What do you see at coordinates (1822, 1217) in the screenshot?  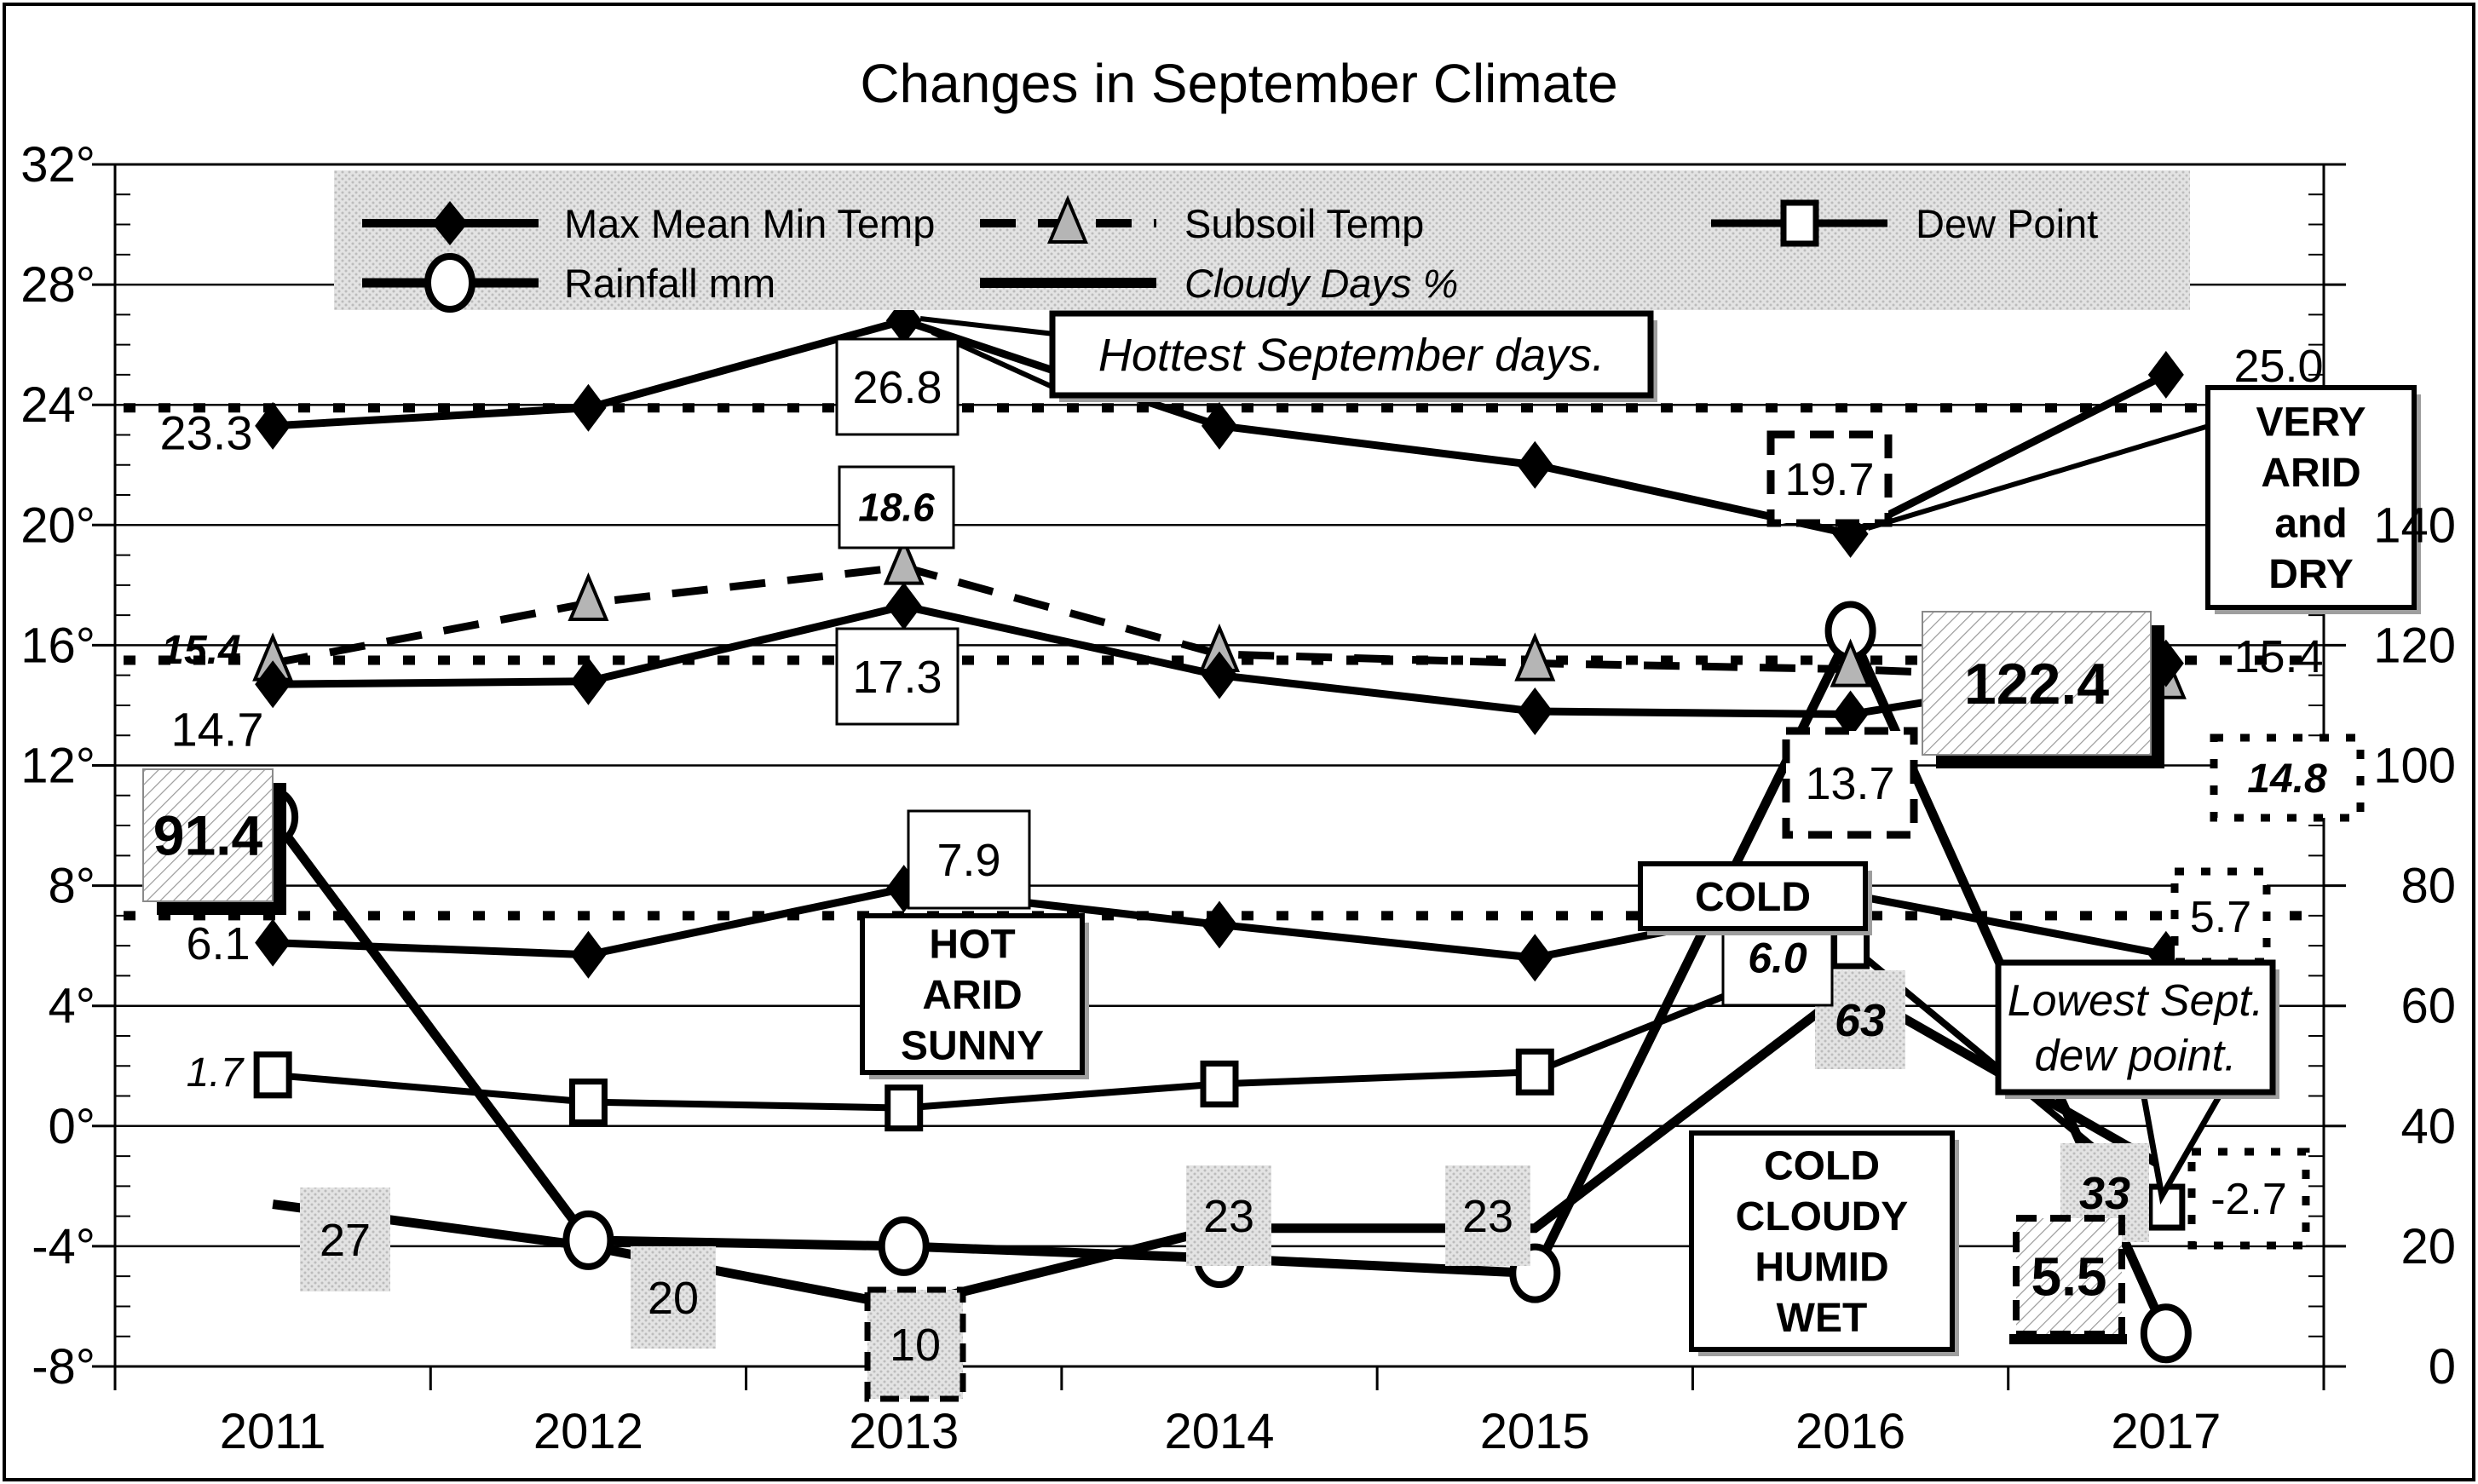 I see `note-cold-cloudy-humid-wet-text: CLOUDY` at bounding box center [1822, 1217].